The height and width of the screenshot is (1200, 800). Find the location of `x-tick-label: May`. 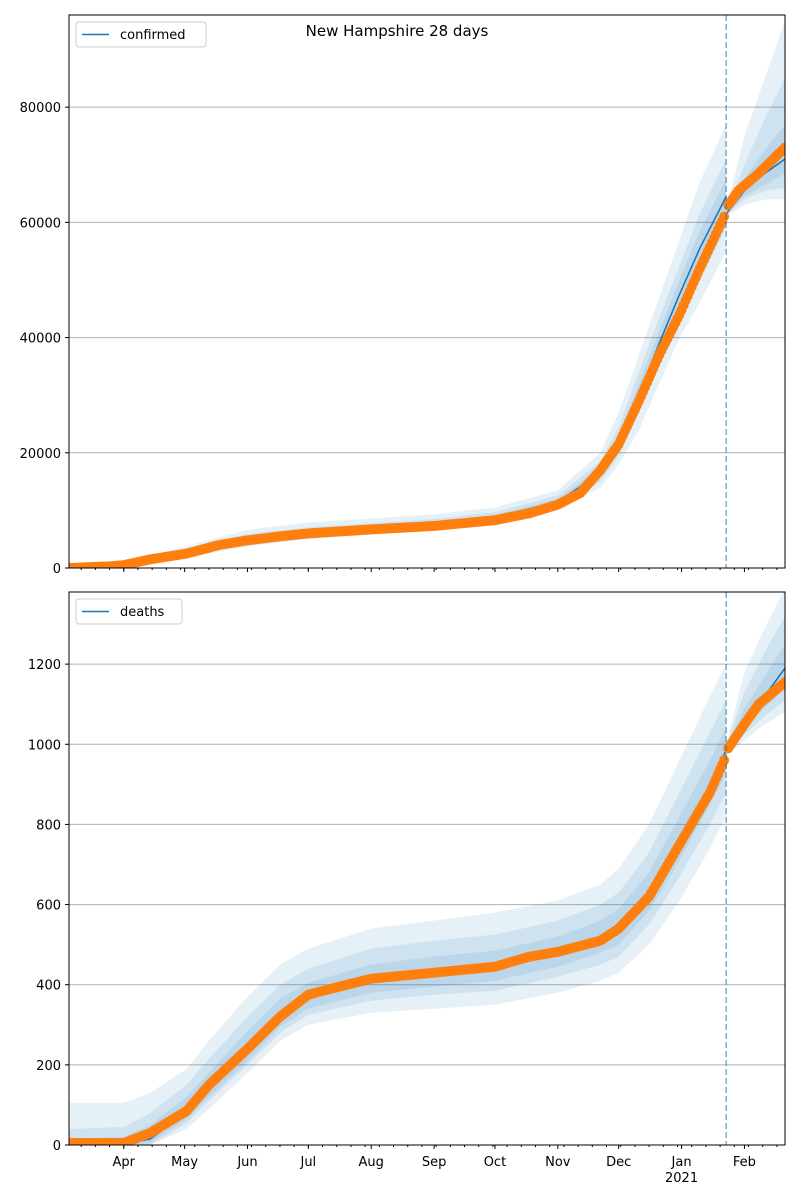

x-tick-label: May is located at coordinates (184, 1162).